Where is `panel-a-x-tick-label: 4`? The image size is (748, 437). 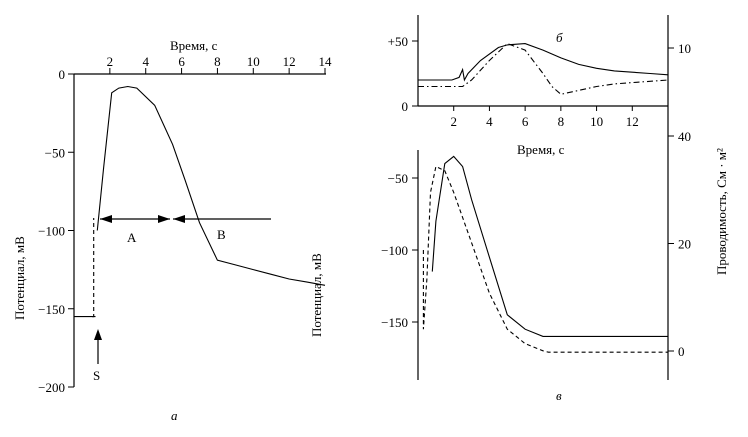
panel-a-x-tick-label: 4 is located at coordinates (145, 61).